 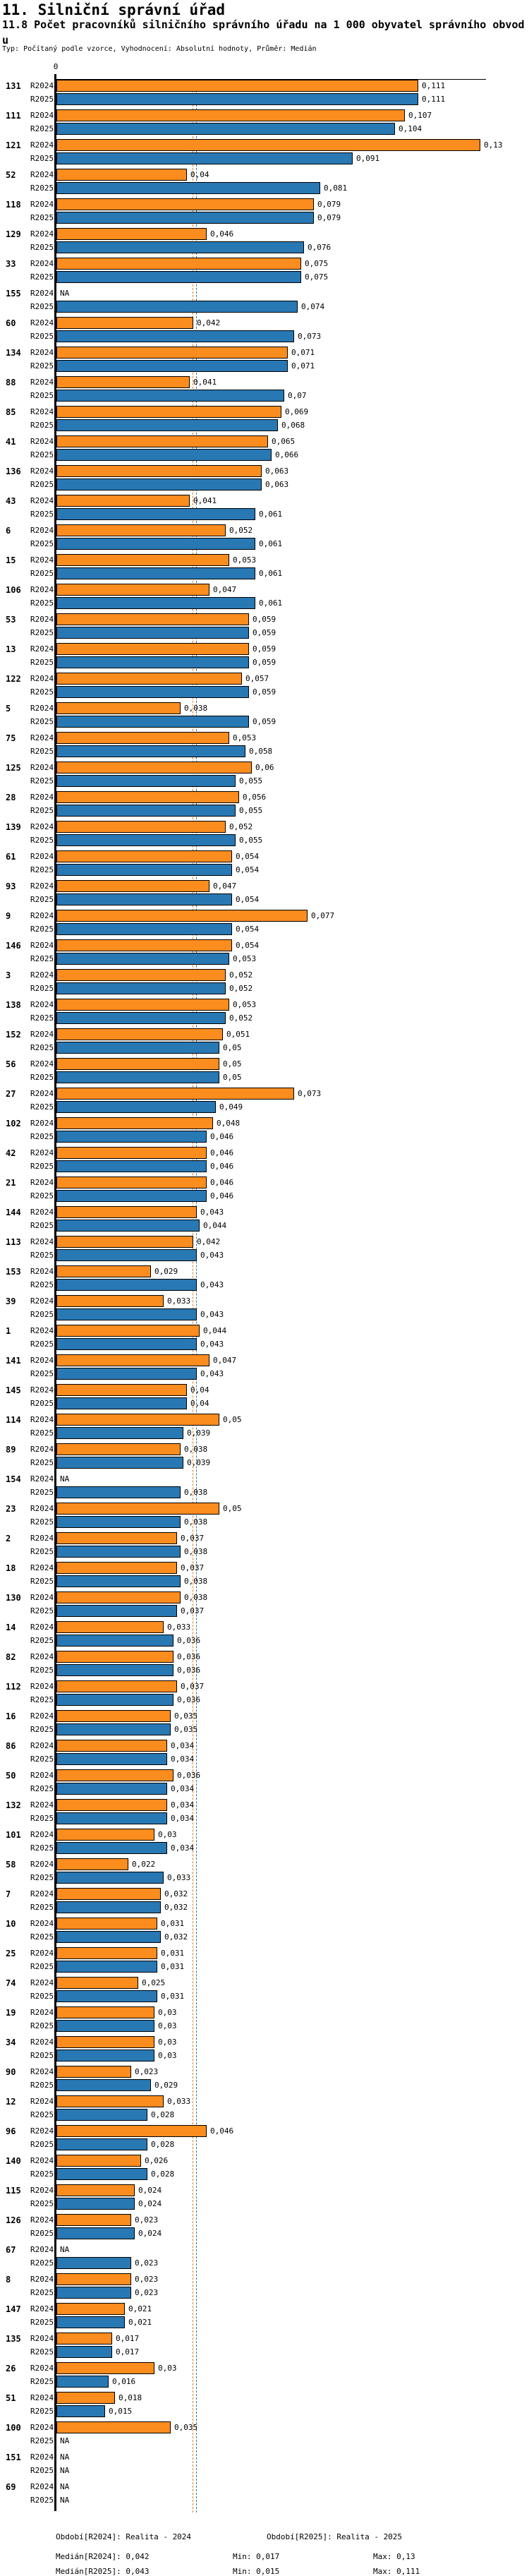 I want to click on category-label: 2, so click(x=8, y=1538).